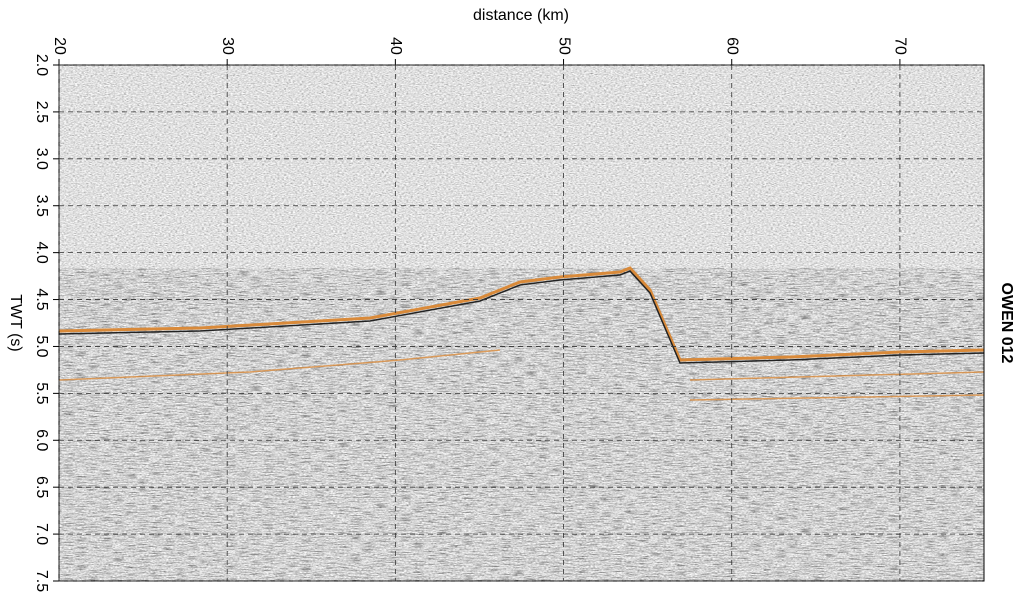 The height and width of the screenshot is (601, 1023). Describe the element at coordinates (41, 487) in the screenshot. I see `y-tick-label: 6.5` at that location.